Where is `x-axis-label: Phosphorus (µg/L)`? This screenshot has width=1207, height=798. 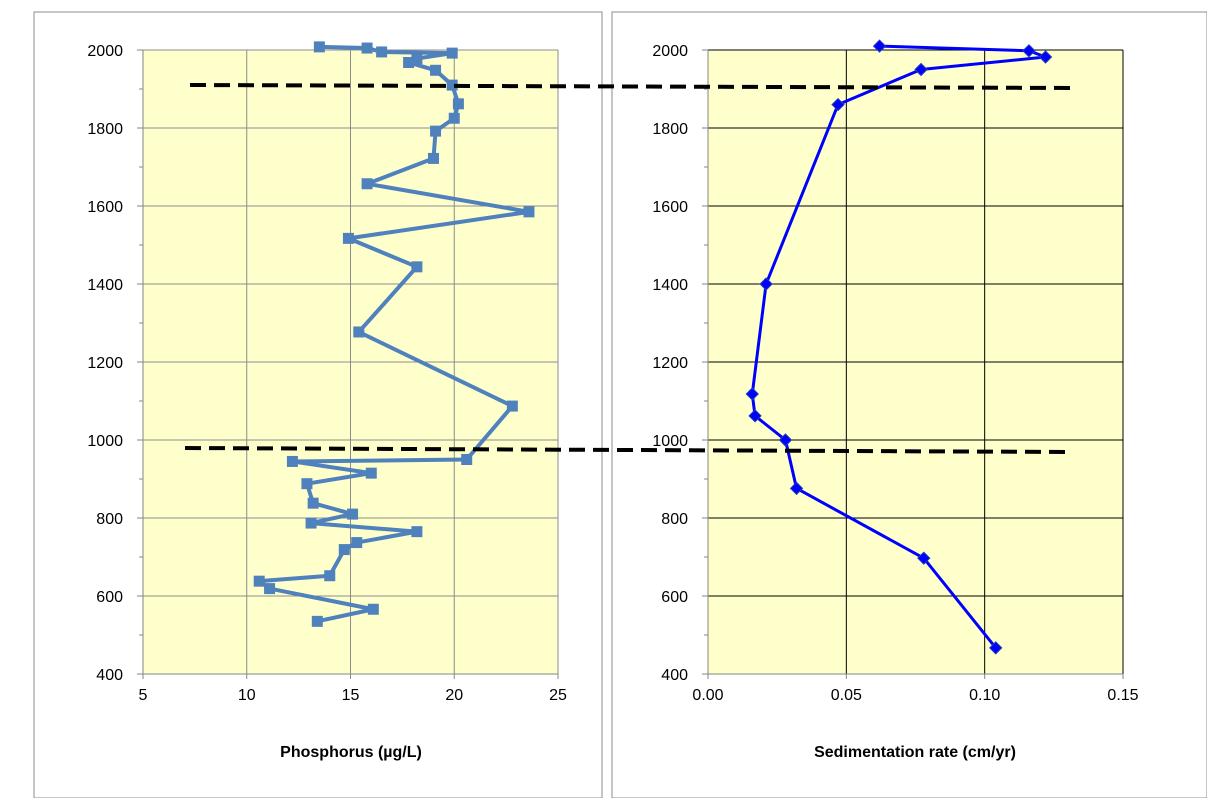 x-axis-label: Phosphorus (µg/L) is located at coordinates (351, 752).